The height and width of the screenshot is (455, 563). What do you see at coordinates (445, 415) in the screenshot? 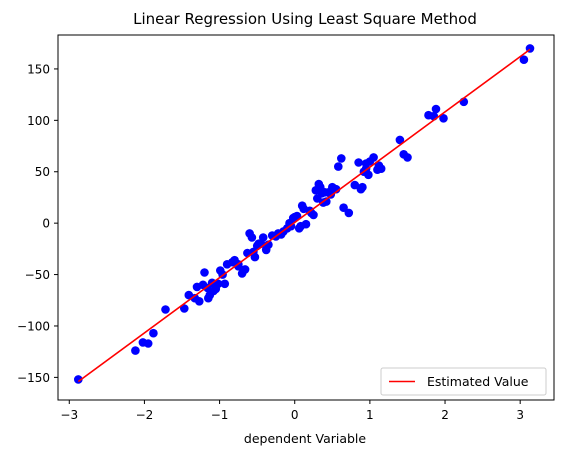
I see `x-tick-label: 2` at bounding box center [445, 415].